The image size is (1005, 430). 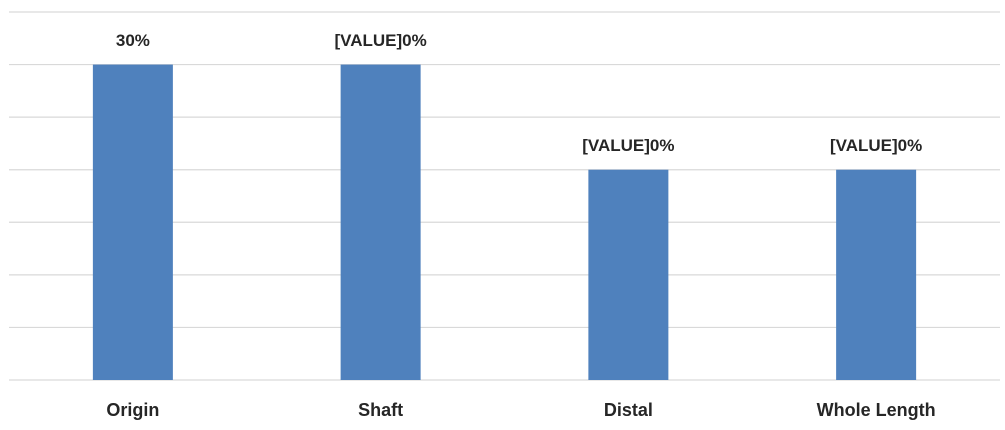 I want to click on value-label: 30%, so click(x=133, y=40).